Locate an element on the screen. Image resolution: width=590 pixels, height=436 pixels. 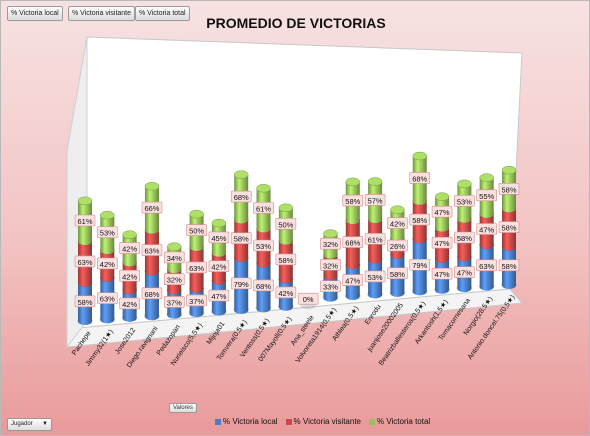
data-label: 0% is located at coordinates (308, 299).